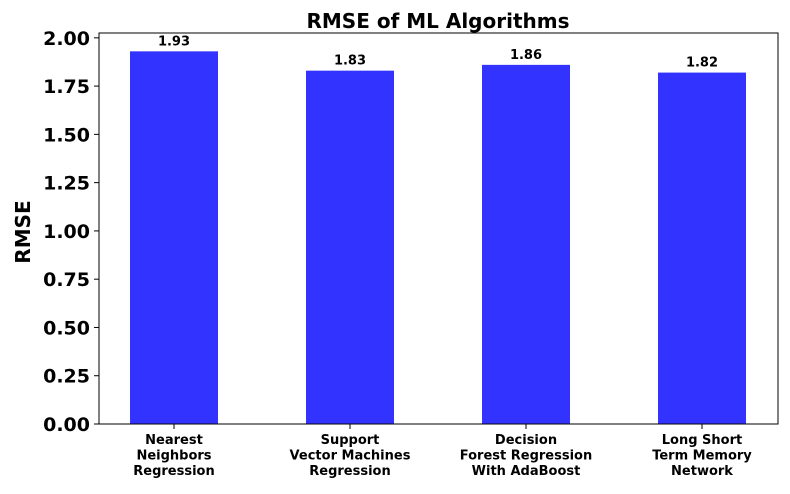 The height and width of the screenshot is (494, 790). Describe the element at coordinates (66, 87) in the screenshot. I see `y-tick-label-8: 1.75` at that location.